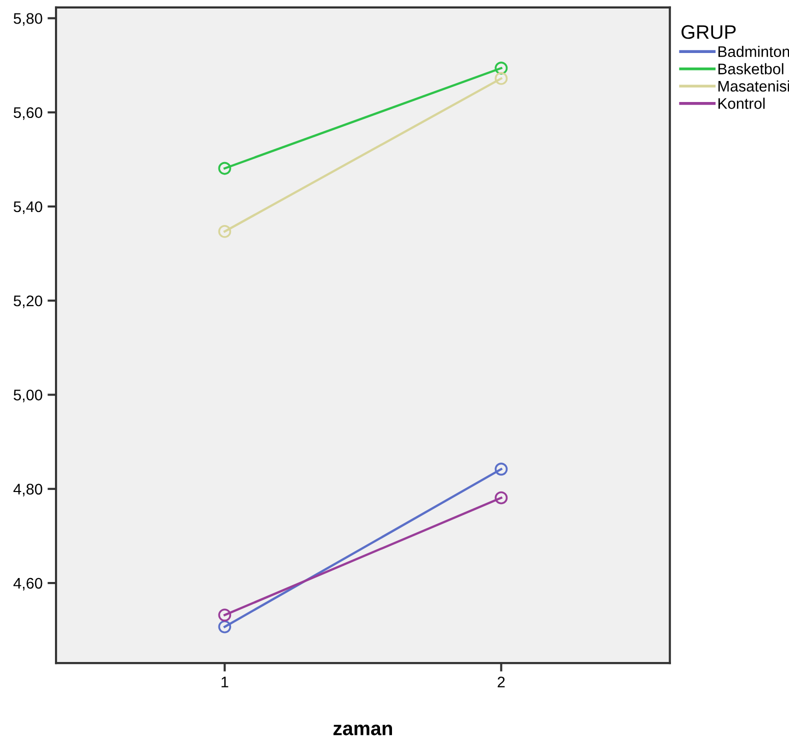 The width and height of the screenshot is (789, 740). I want to click on legend-label: Badminton, so click(753, 52).